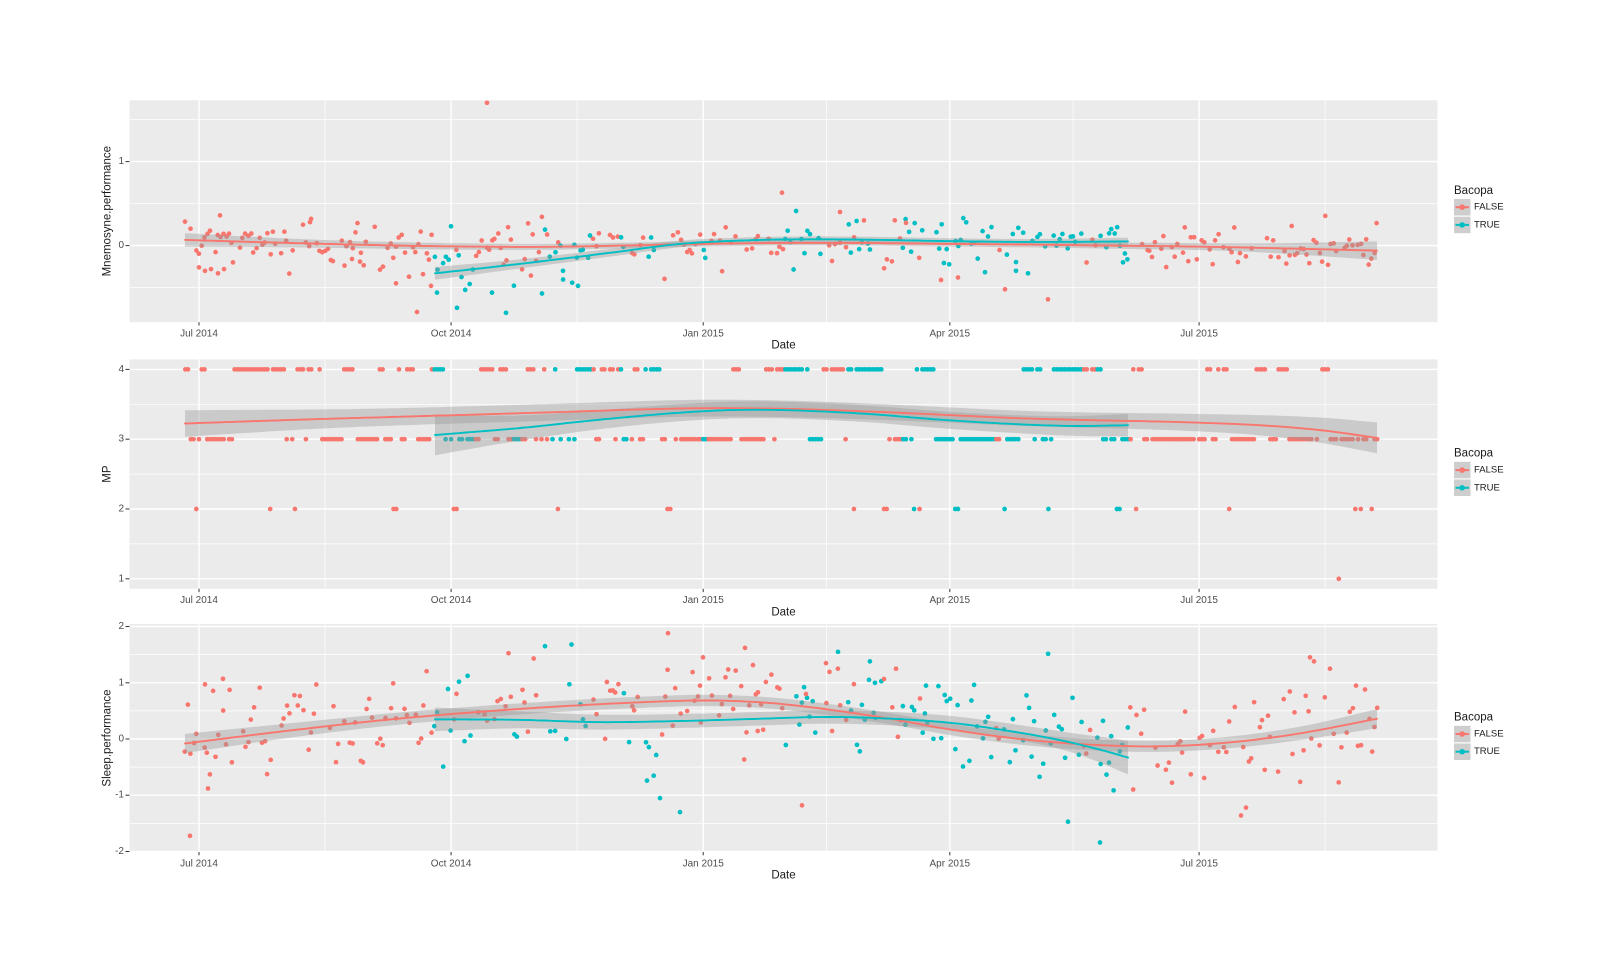 The image size is (1600, 980). Describe the element at coordinates (121, 369) in the screenshot. I see `svg-text: 4` at that location.